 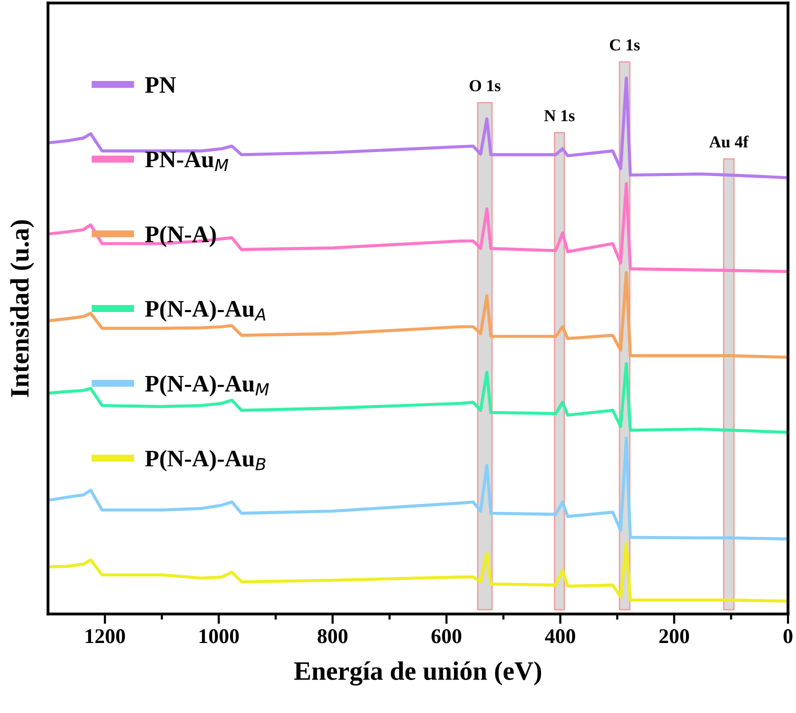 I want to click on x-tick-label: 600, so click(x=447, y=636).